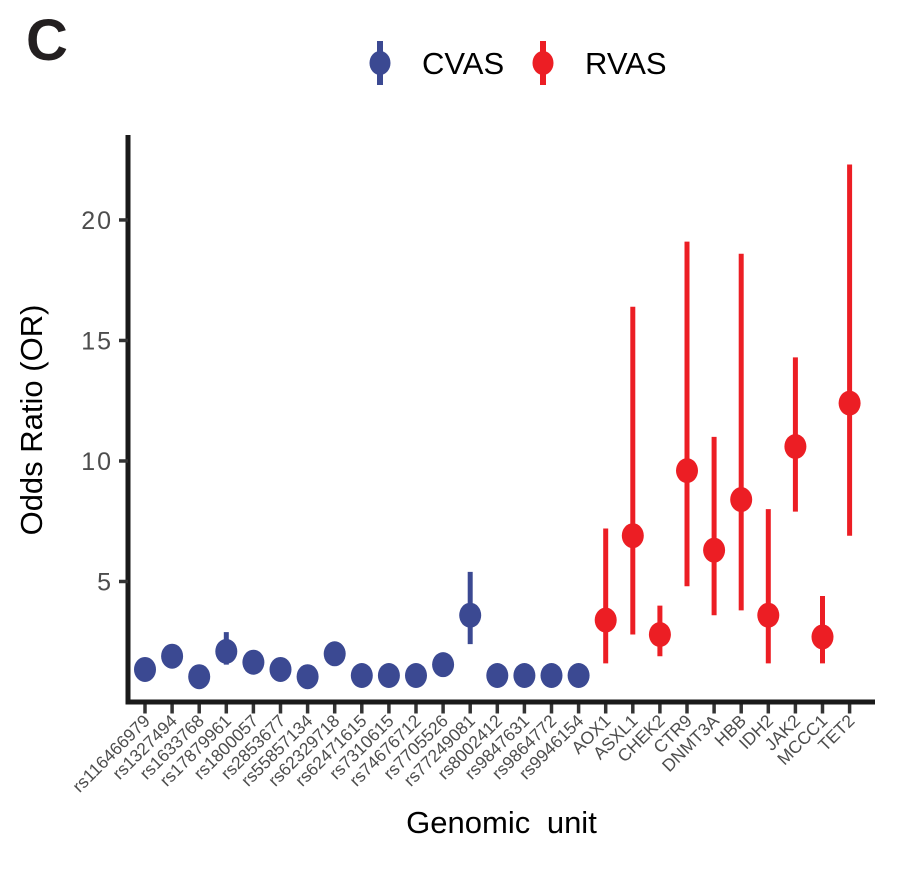  Describe the element at coordinates (362, 630) in the screenshot. I see `series-CVAS` at that location.